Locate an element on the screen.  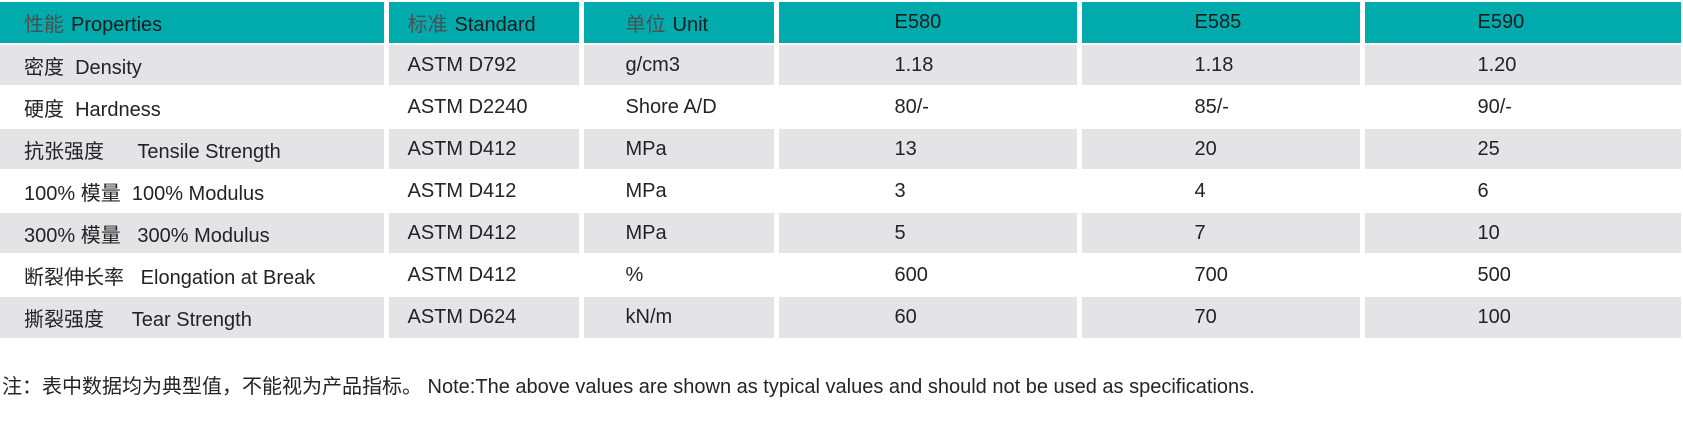
column-header-properties: 性能 Properties is located at coordinates (193, 23).